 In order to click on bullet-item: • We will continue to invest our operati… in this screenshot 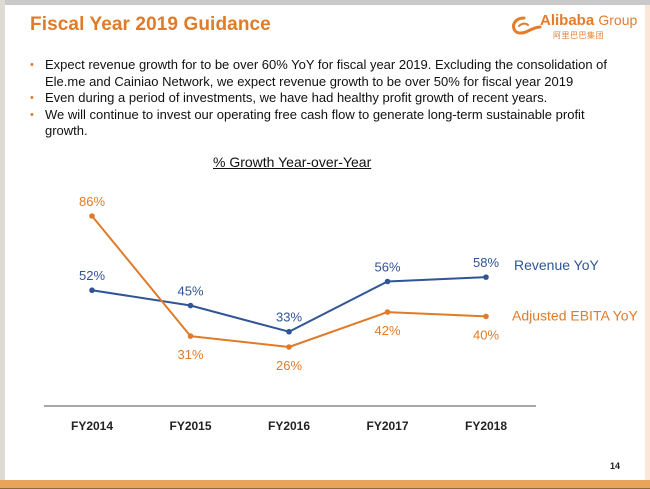, I will do `click(328, 123)`.